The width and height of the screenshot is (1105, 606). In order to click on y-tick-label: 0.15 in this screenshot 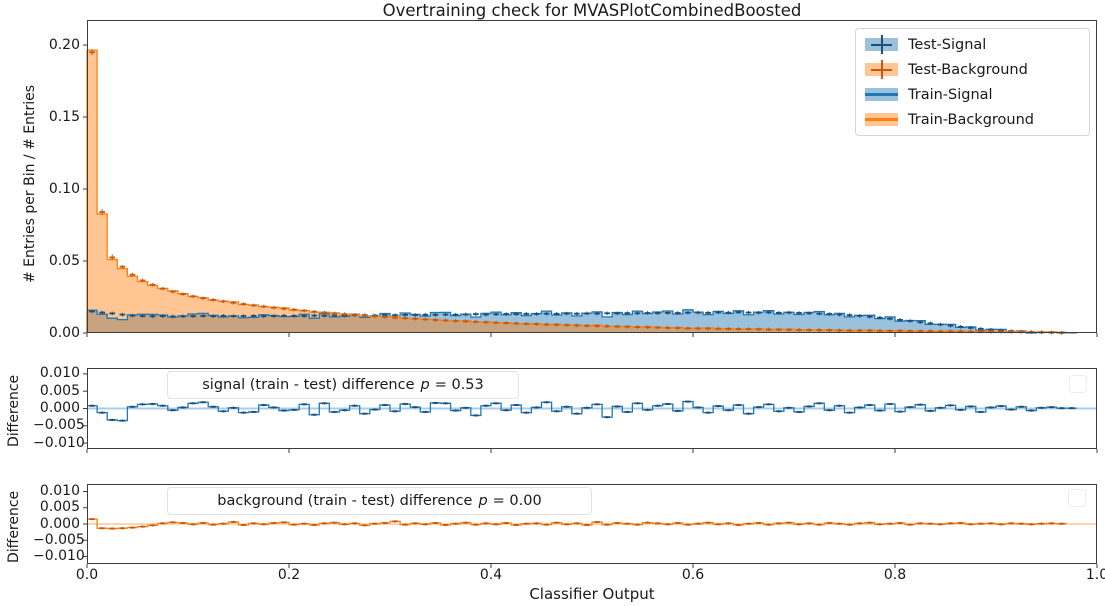, I will do `click(64, 116)`.